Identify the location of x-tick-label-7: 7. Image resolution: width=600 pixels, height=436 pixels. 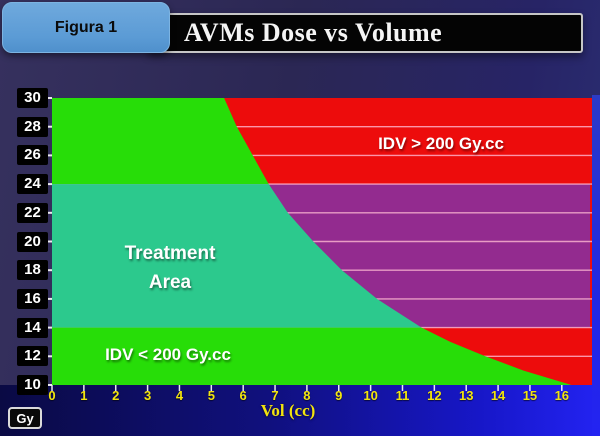
(275, 395).